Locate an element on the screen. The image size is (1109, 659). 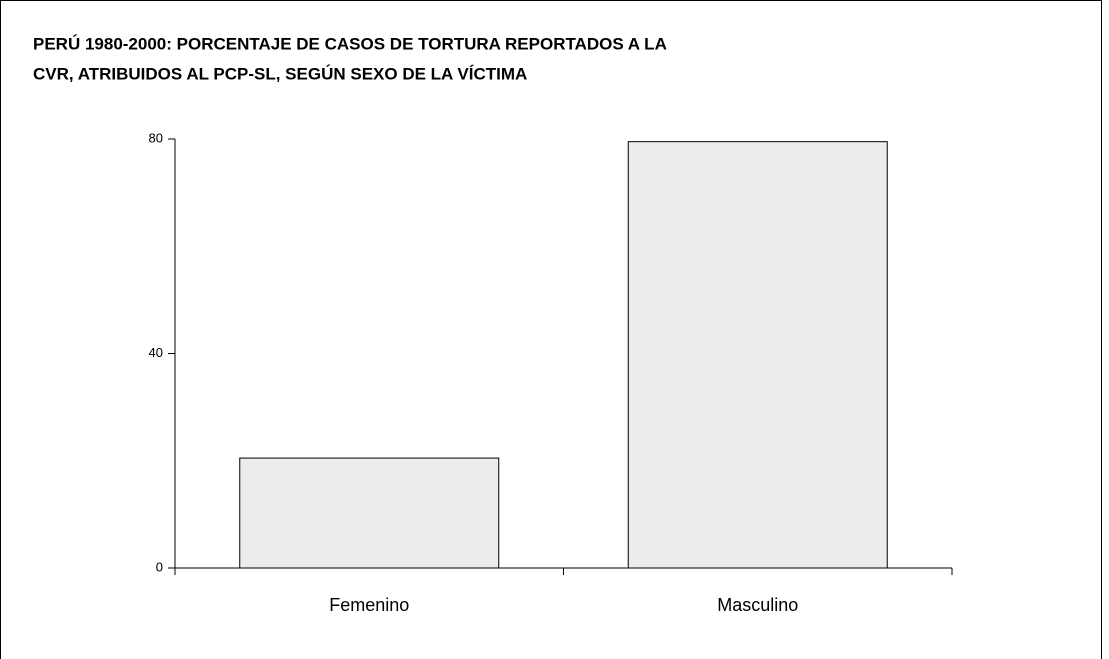
x-tick-label: Masculino is located at coordinates (757, 605).